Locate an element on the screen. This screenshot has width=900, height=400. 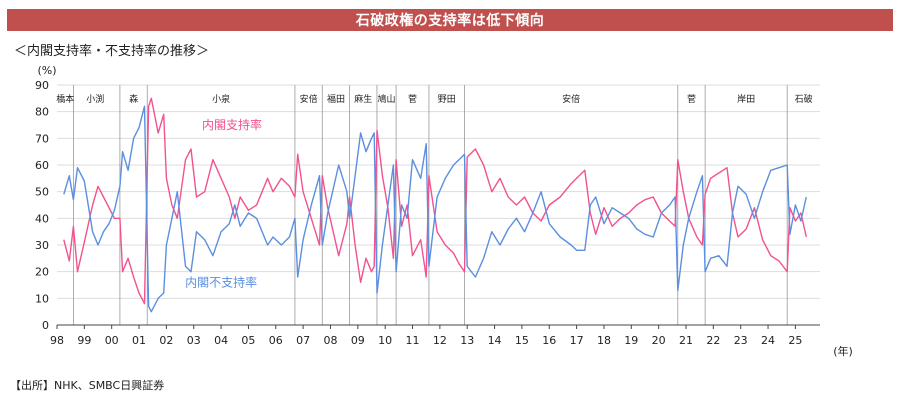
pm-label: 麻生 is located at coordinates (363, 99).